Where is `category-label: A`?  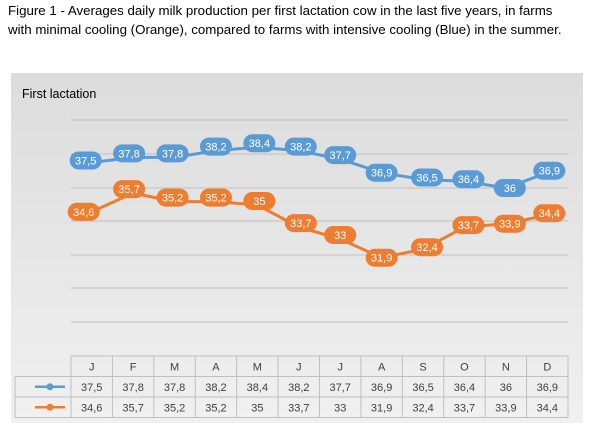
category-label: A is located at coordinates (216, 368).